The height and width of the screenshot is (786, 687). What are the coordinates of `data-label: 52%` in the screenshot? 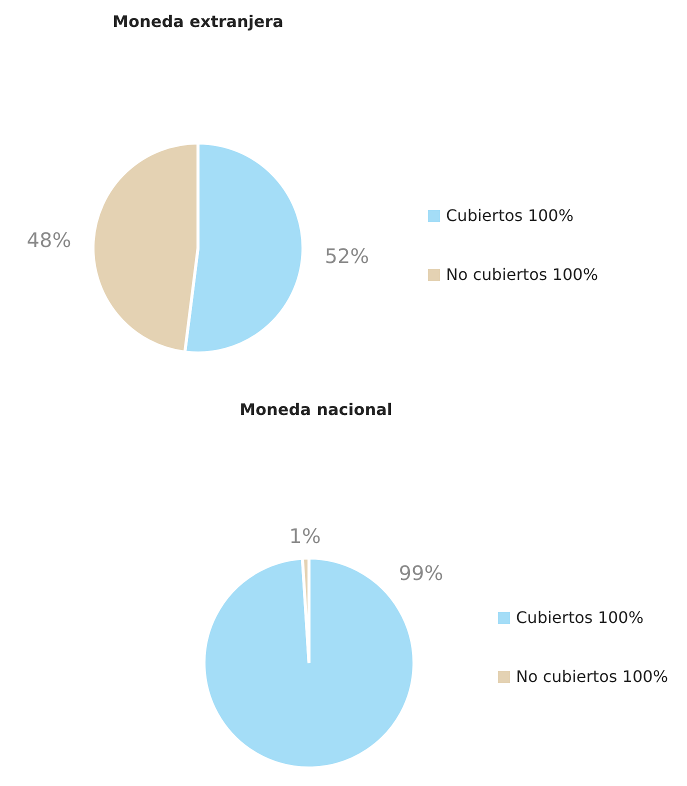 It's located at (347, 256).